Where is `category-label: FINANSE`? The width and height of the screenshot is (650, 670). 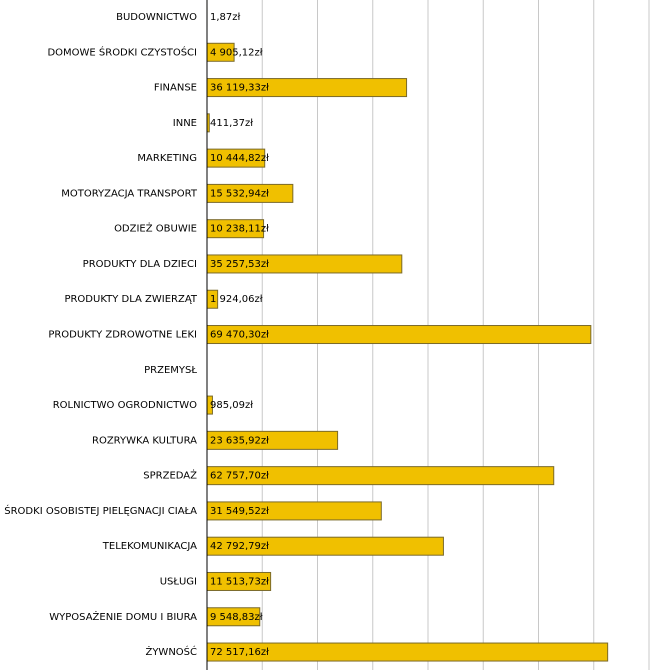 category-label: FINANSE is located at coordinates (175, 88).